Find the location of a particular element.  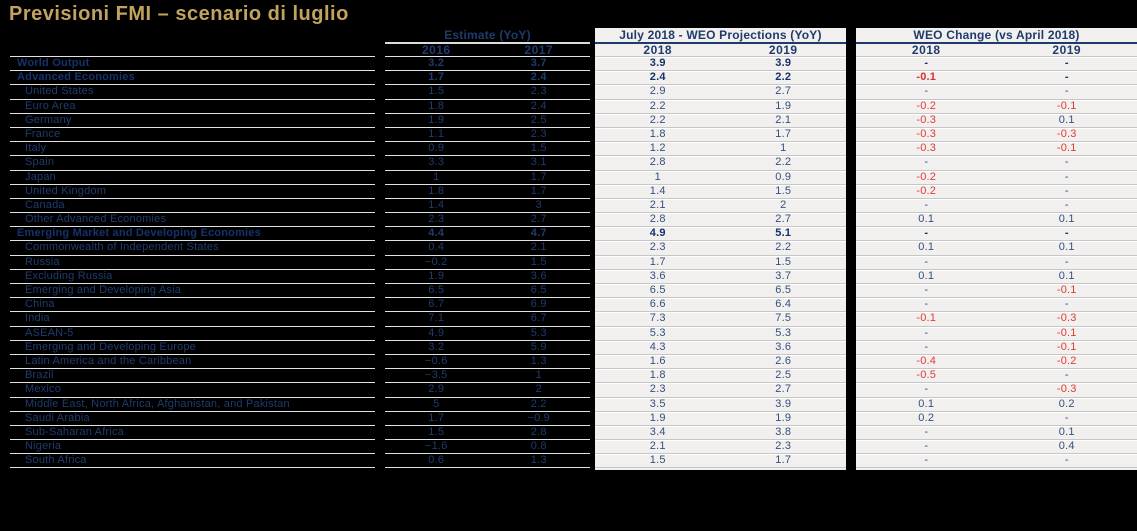

chg-2018-cell: - is located at coordinates (926, 346).